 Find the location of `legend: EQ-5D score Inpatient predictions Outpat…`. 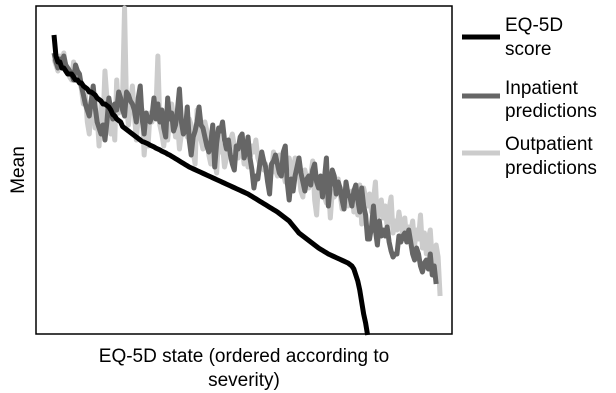

legend: EQ-5D score Inpatient predictions Outpat… is located at coordinates (529, 97).